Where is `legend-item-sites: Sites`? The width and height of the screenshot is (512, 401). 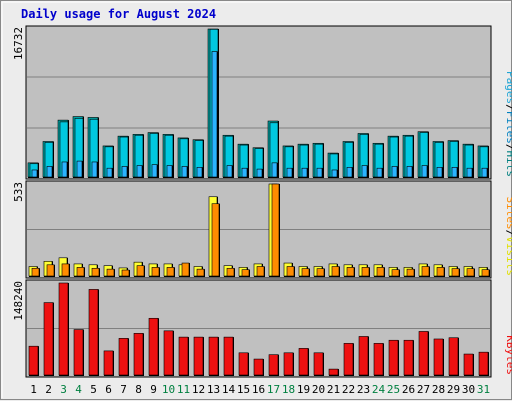 legend-item-sites: Sites is located at coordinates (508, 213).